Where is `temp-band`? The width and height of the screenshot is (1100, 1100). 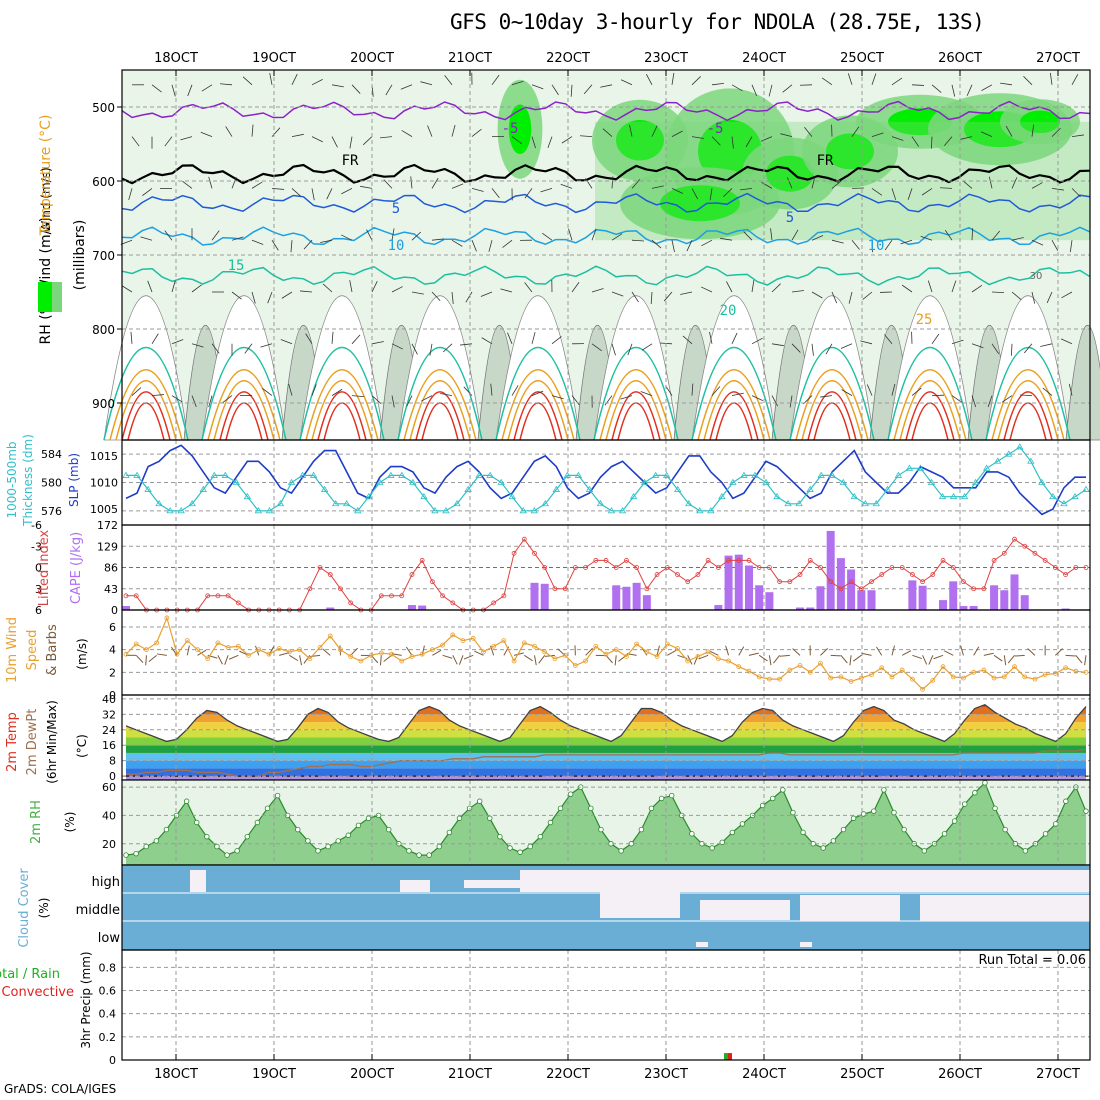 temp-band is located at coordinates (606, 764).